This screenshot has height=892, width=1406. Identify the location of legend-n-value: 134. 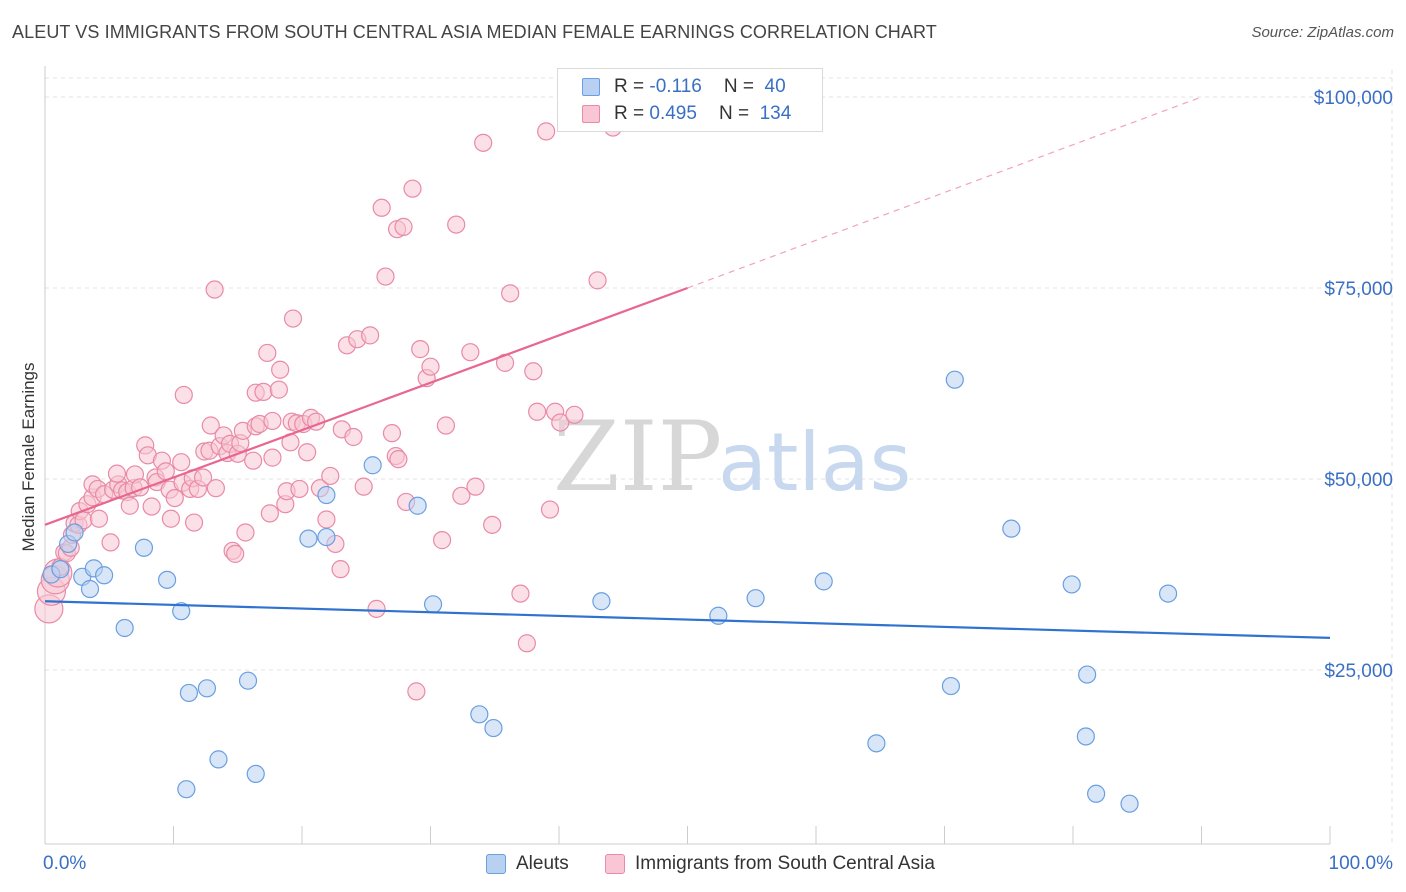
(775, 113).